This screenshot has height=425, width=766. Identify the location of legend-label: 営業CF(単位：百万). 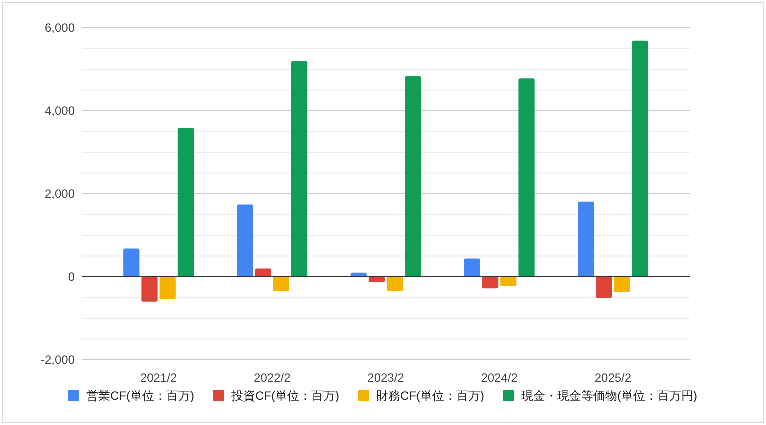
(140, 396).